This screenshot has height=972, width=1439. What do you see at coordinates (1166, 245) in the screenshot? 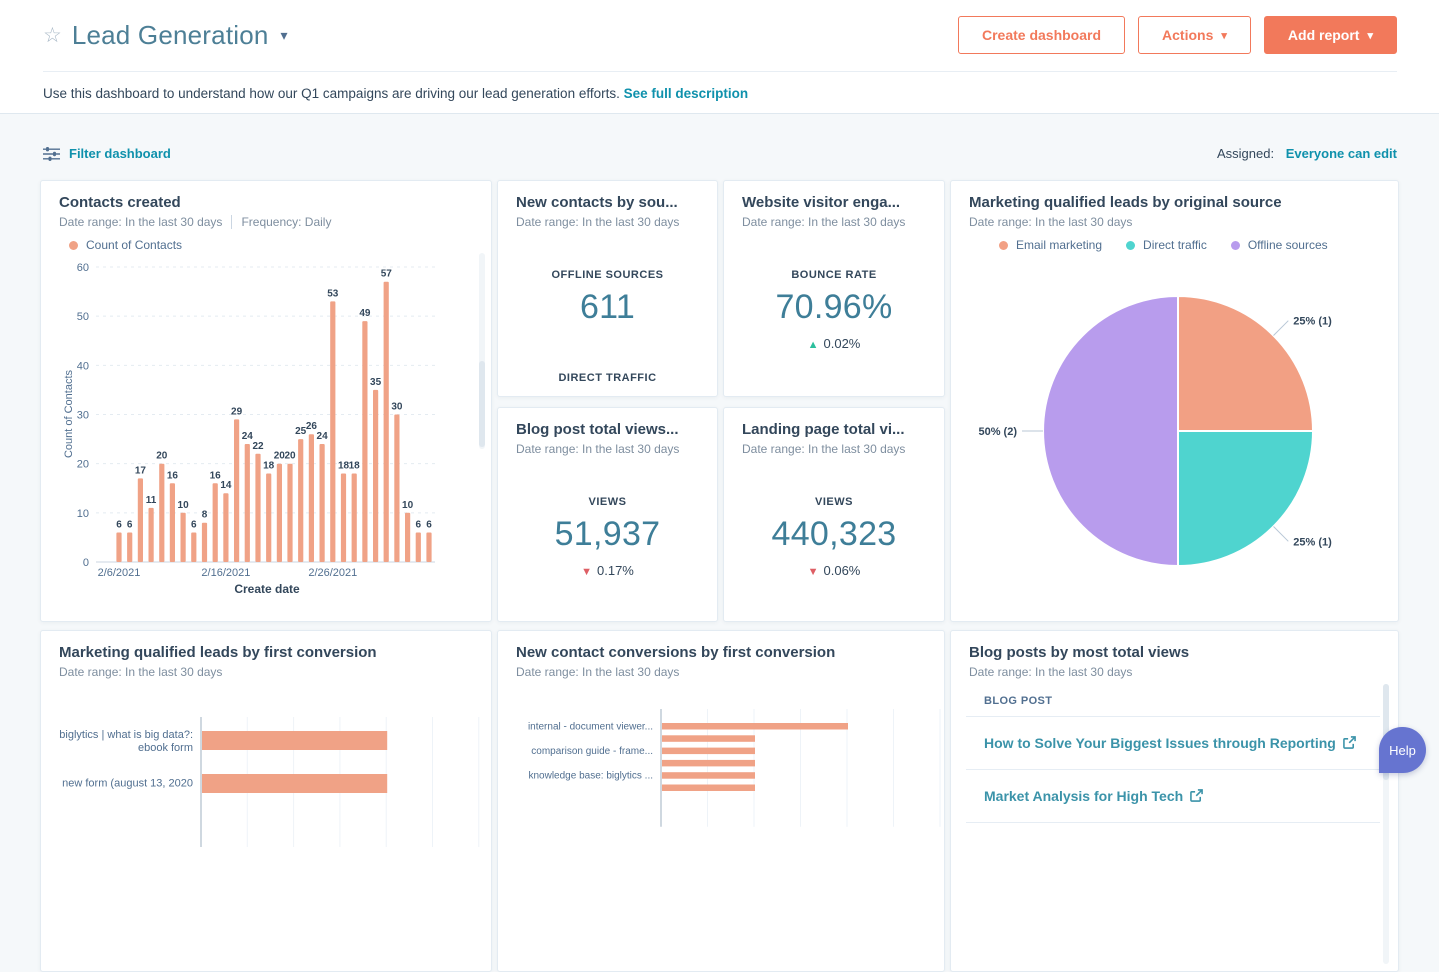
I see `legend-item: Direct traffic` at bounding box center [1166, 245].